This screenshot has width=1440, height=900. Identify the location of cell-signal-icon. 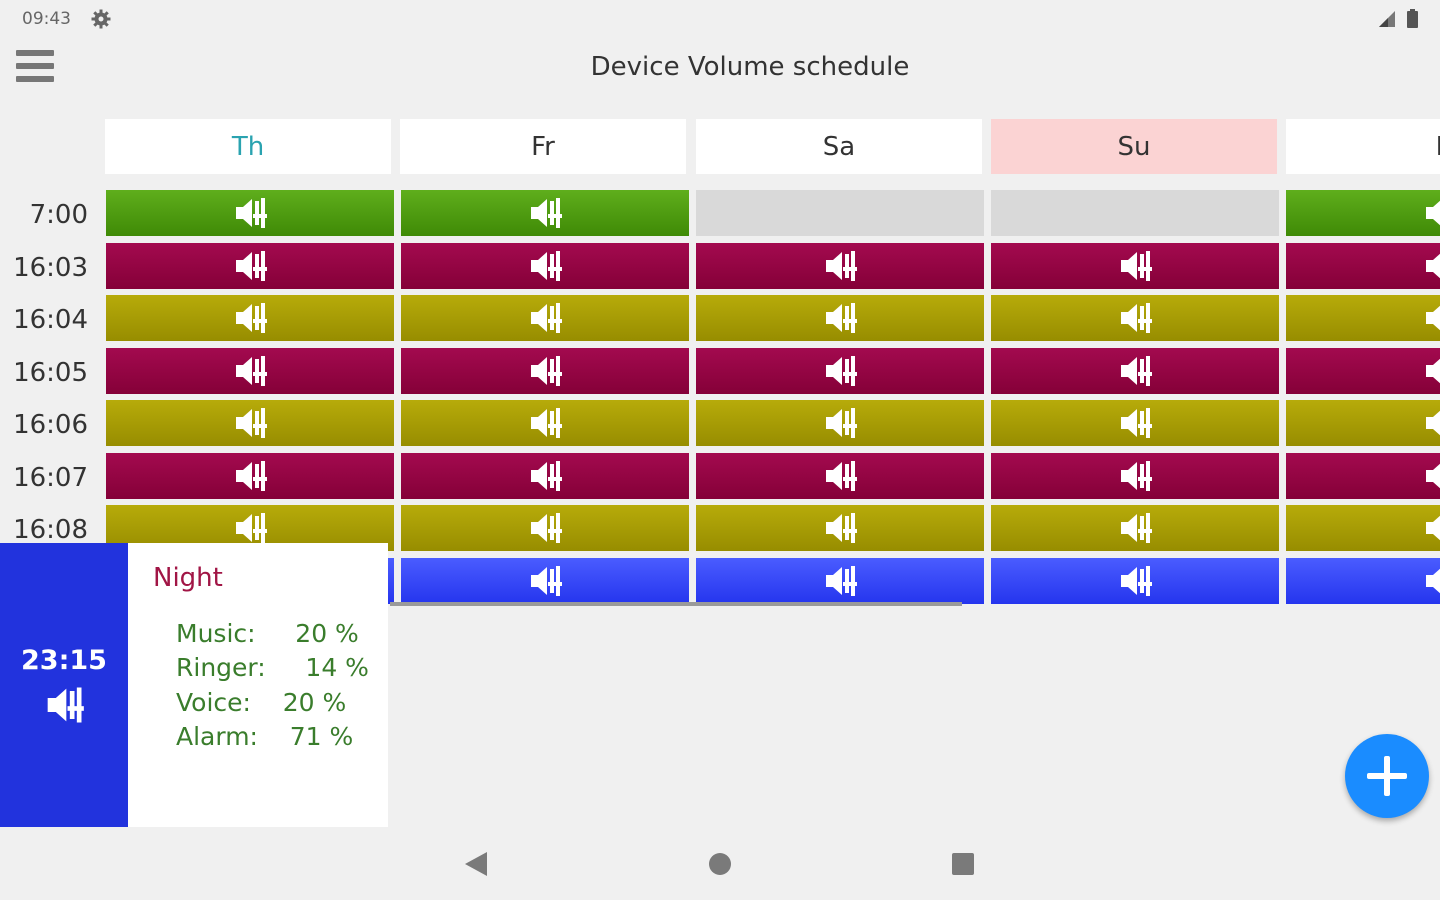
(1387, 19).